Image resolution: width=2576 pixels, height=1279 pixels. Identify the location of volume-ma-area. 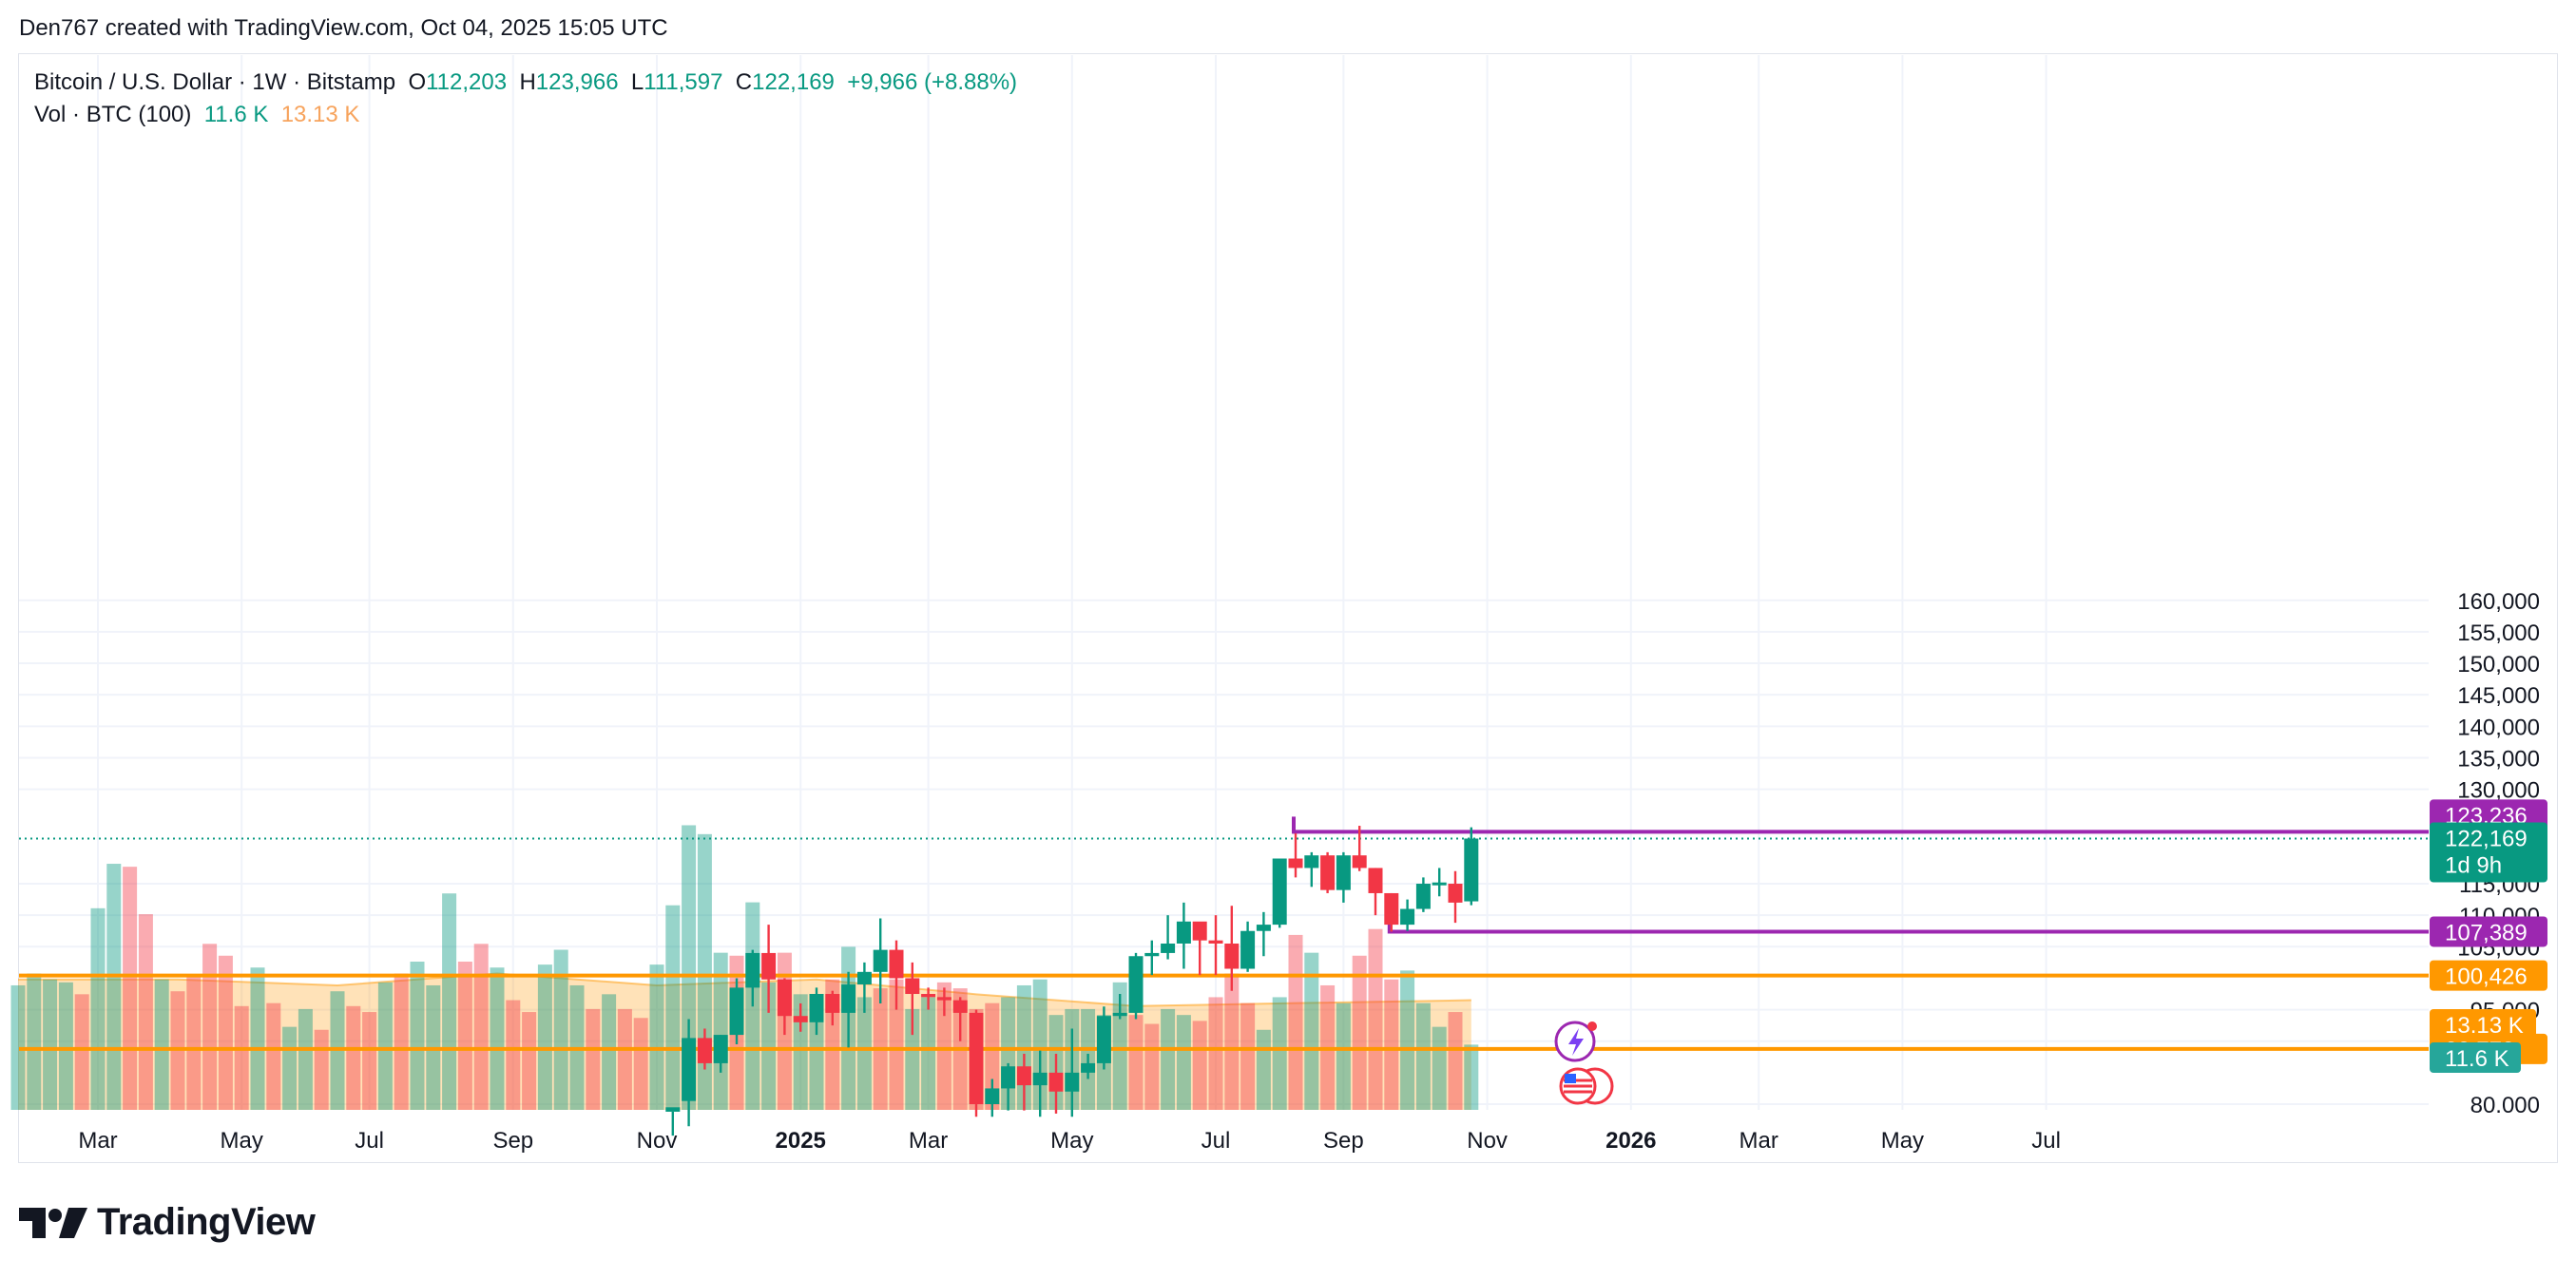
(745, 1041).